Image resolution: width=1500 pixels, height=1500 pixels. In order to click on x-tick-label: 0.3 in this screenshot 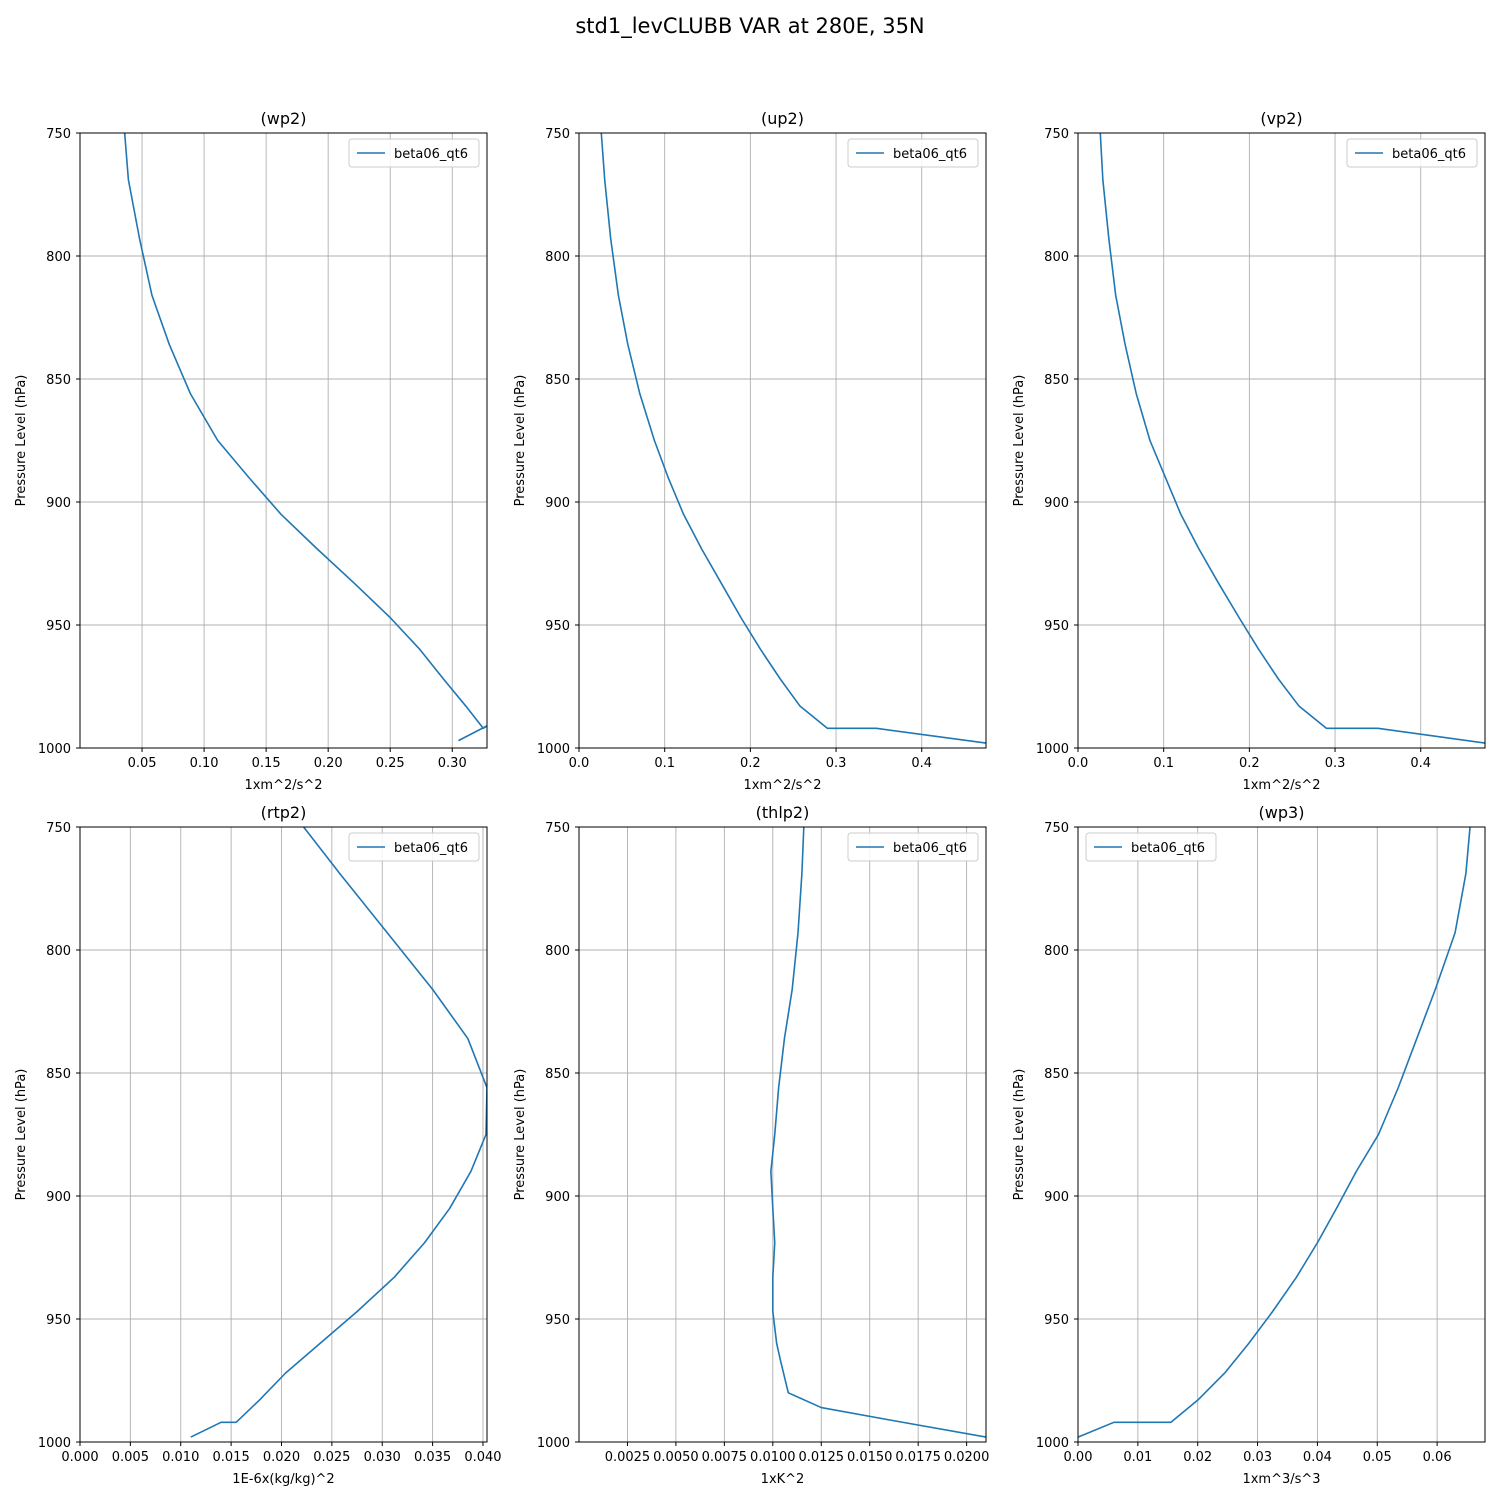, I will do `click(1335, 763)`.